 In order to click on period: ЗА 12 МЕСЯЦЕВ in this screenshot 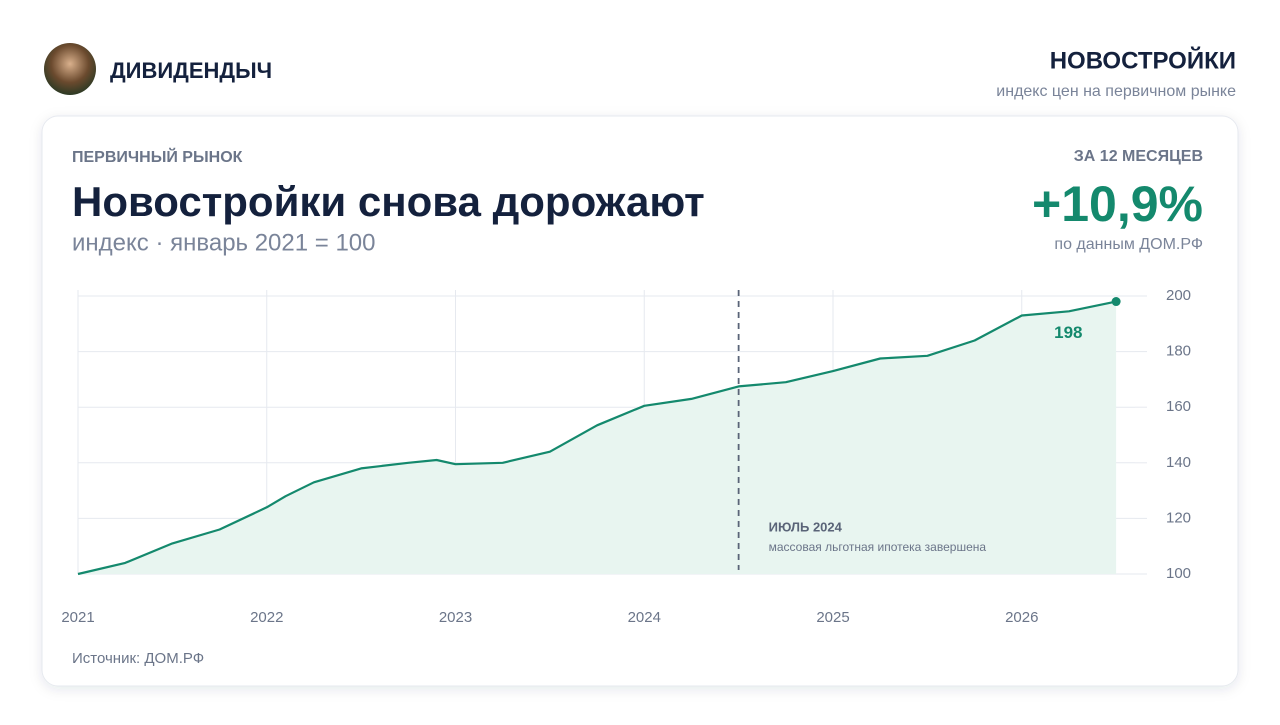, I will do `click(1138, 156)`.